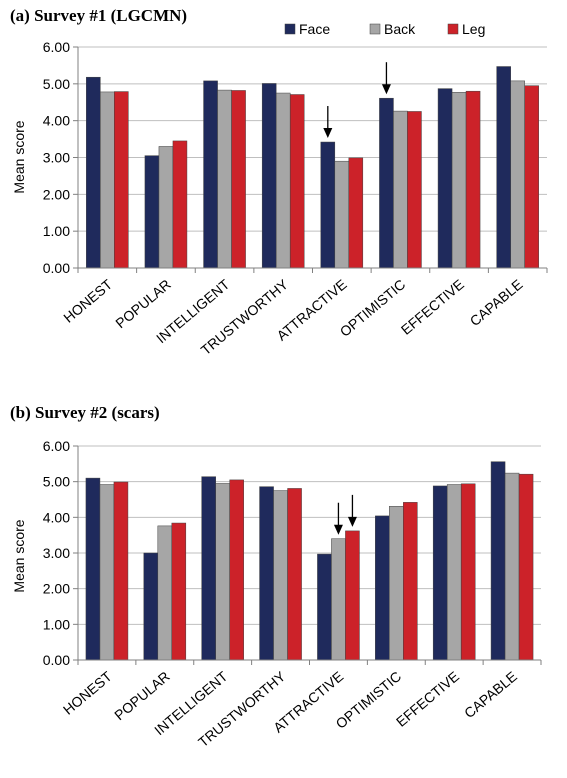 This screenshot has width=567, height=778. Describe the element at coordinates (375, 29) in the screenshot. I see `legend-swatch-back` at that location.